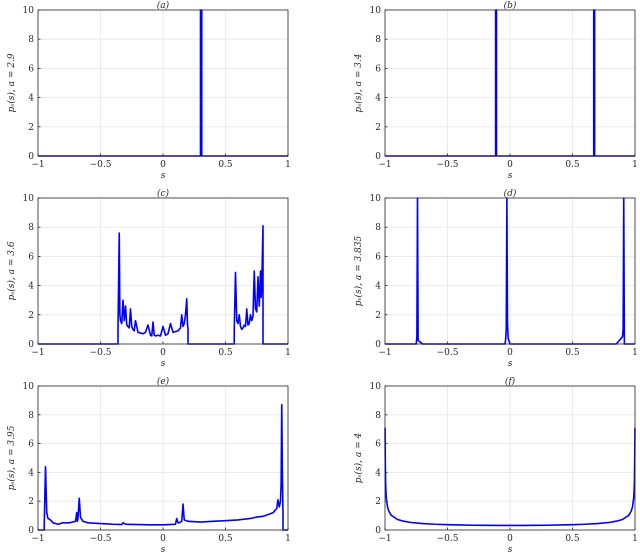  I want to click on panel-title: (c), so click(163, 193).